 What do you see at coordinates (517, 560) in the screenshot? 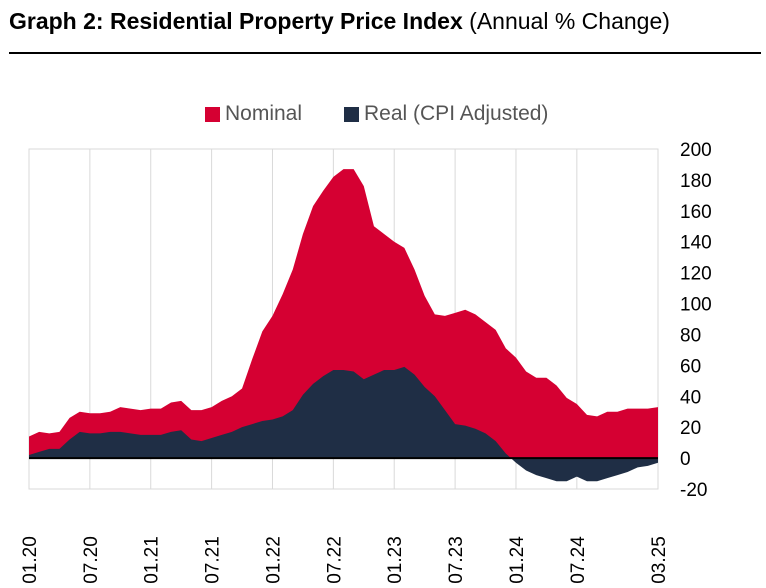
I see `x-tick-label-01.24: 01.24` at bounding box center [517, 560].